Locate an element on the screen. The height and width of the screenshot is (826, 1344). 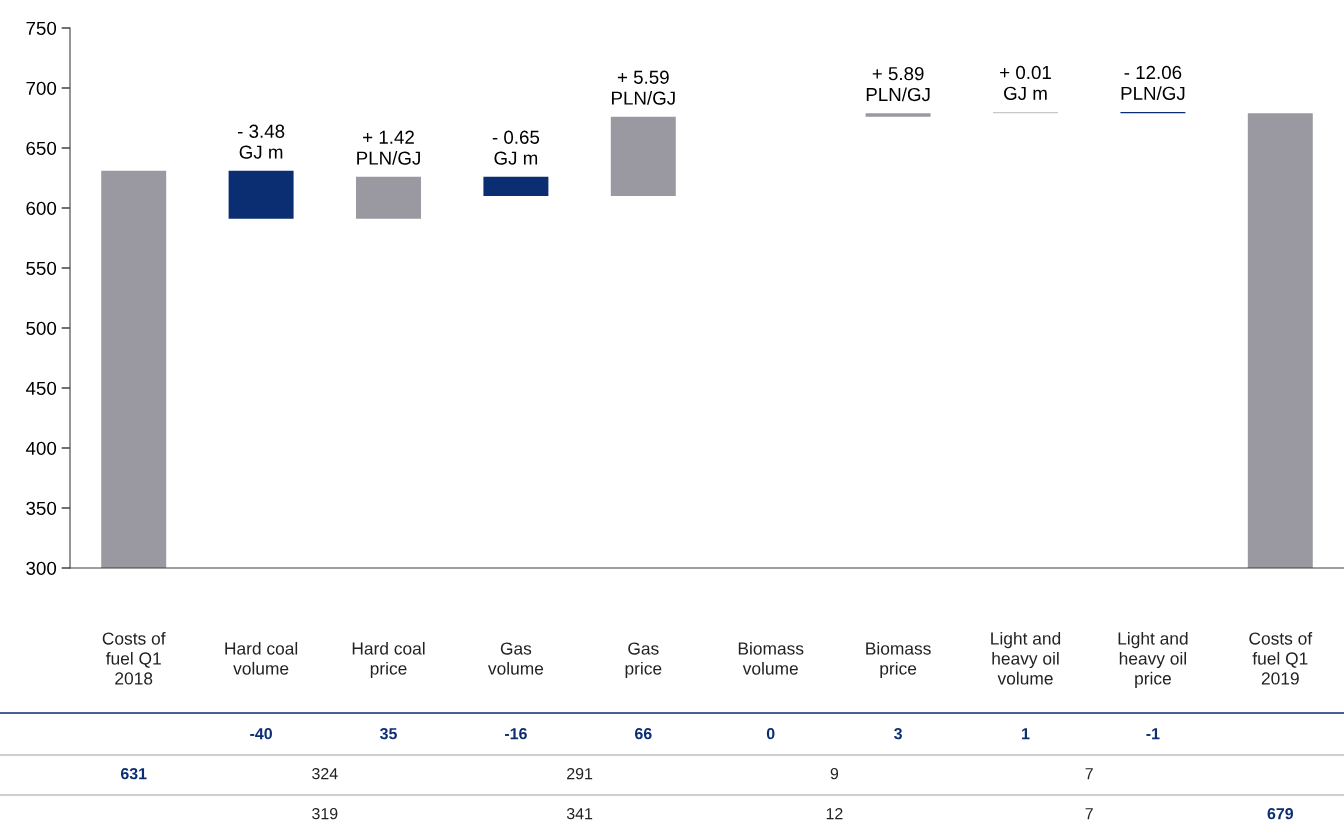
text: -16 is located at coordinates (515, 733).